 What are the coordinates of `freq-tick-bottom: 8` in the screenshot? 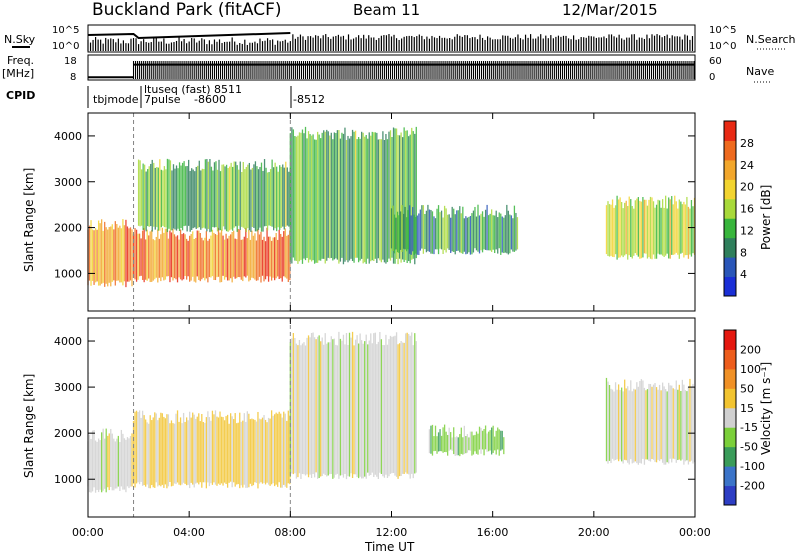 It's located at (73, 77).